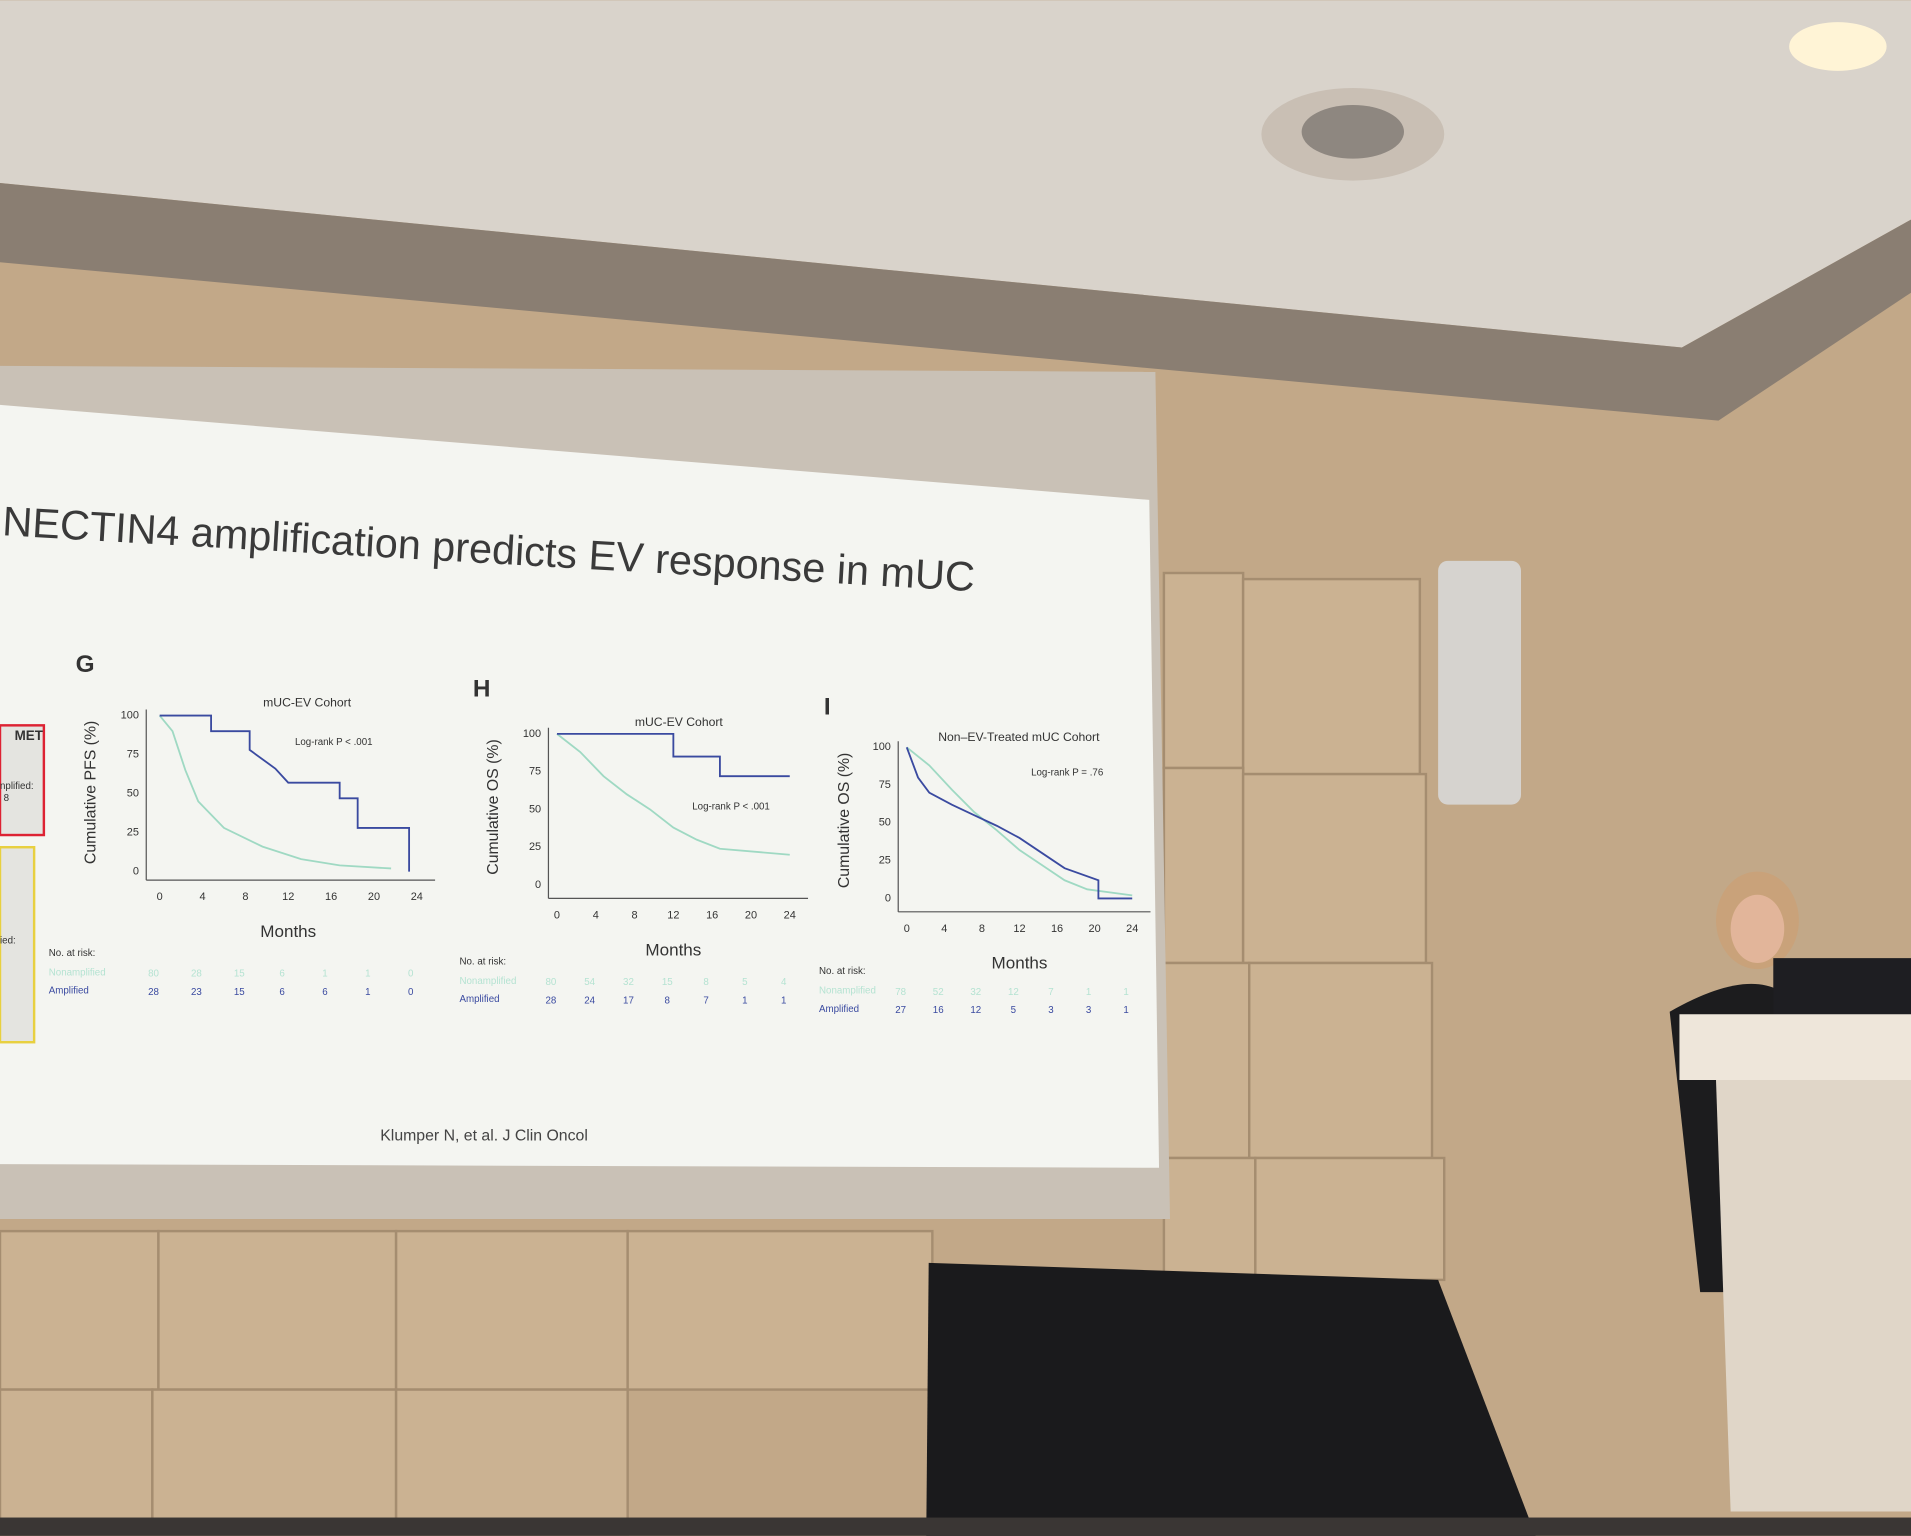  What do you see at coordinates (91, 792) in the screenshot?
I see `y-axis-label: Cumulative PFS (%)` at bounding box center [91, 792].